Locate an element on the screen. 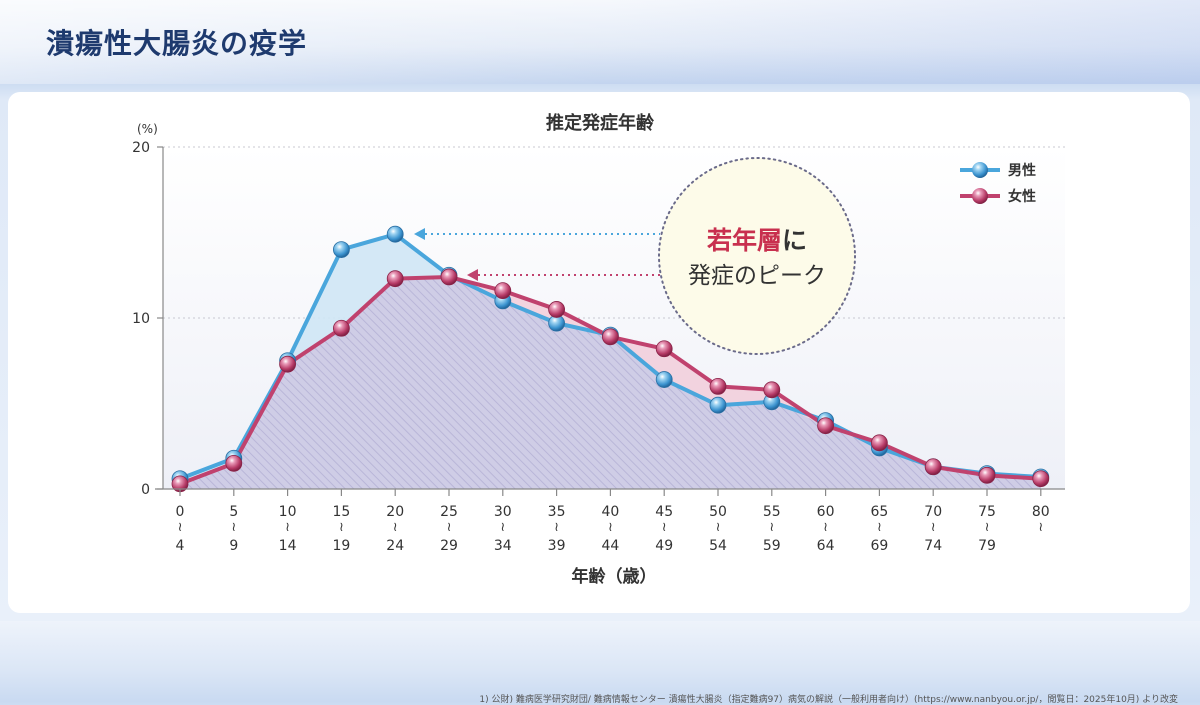 This screenshot has height=705, width=1200. svg-text: 65 is located at coordinates (879, 512).